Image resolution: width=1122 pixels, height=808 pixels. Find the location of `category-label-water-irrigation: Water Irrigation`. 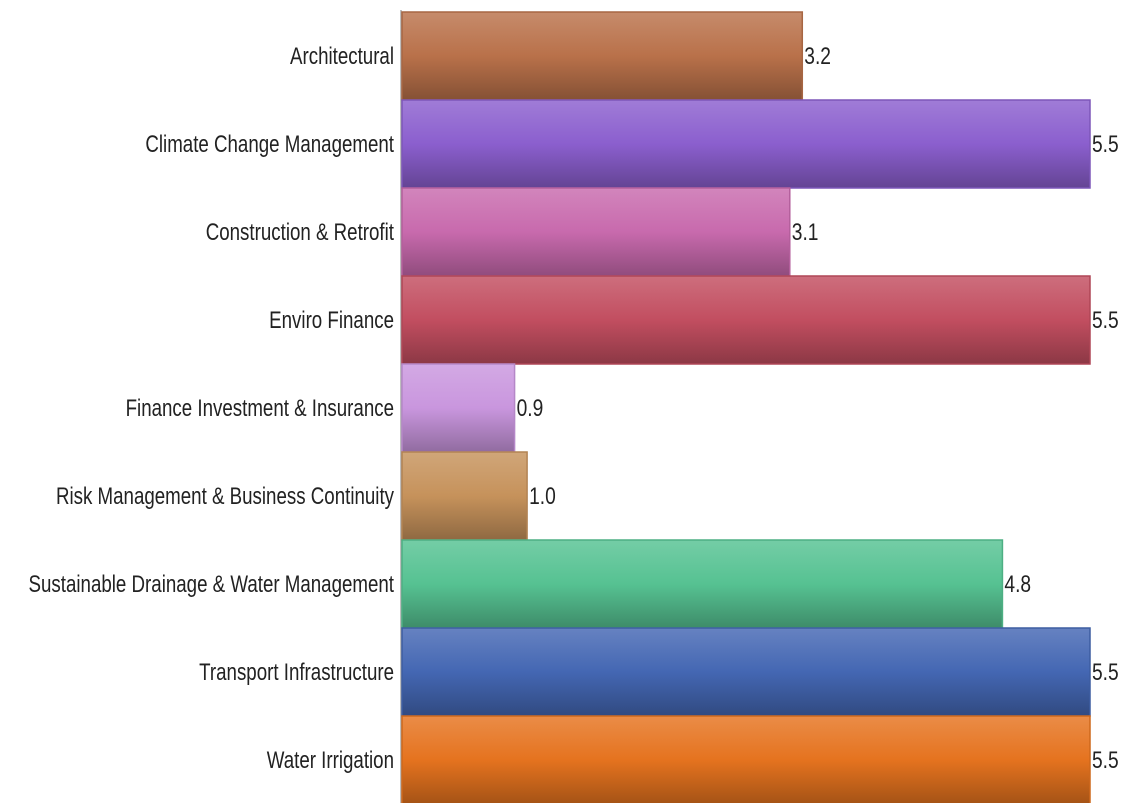

category-label-water-irrigation: Water Irrigation is located at coordinates (330, 760).